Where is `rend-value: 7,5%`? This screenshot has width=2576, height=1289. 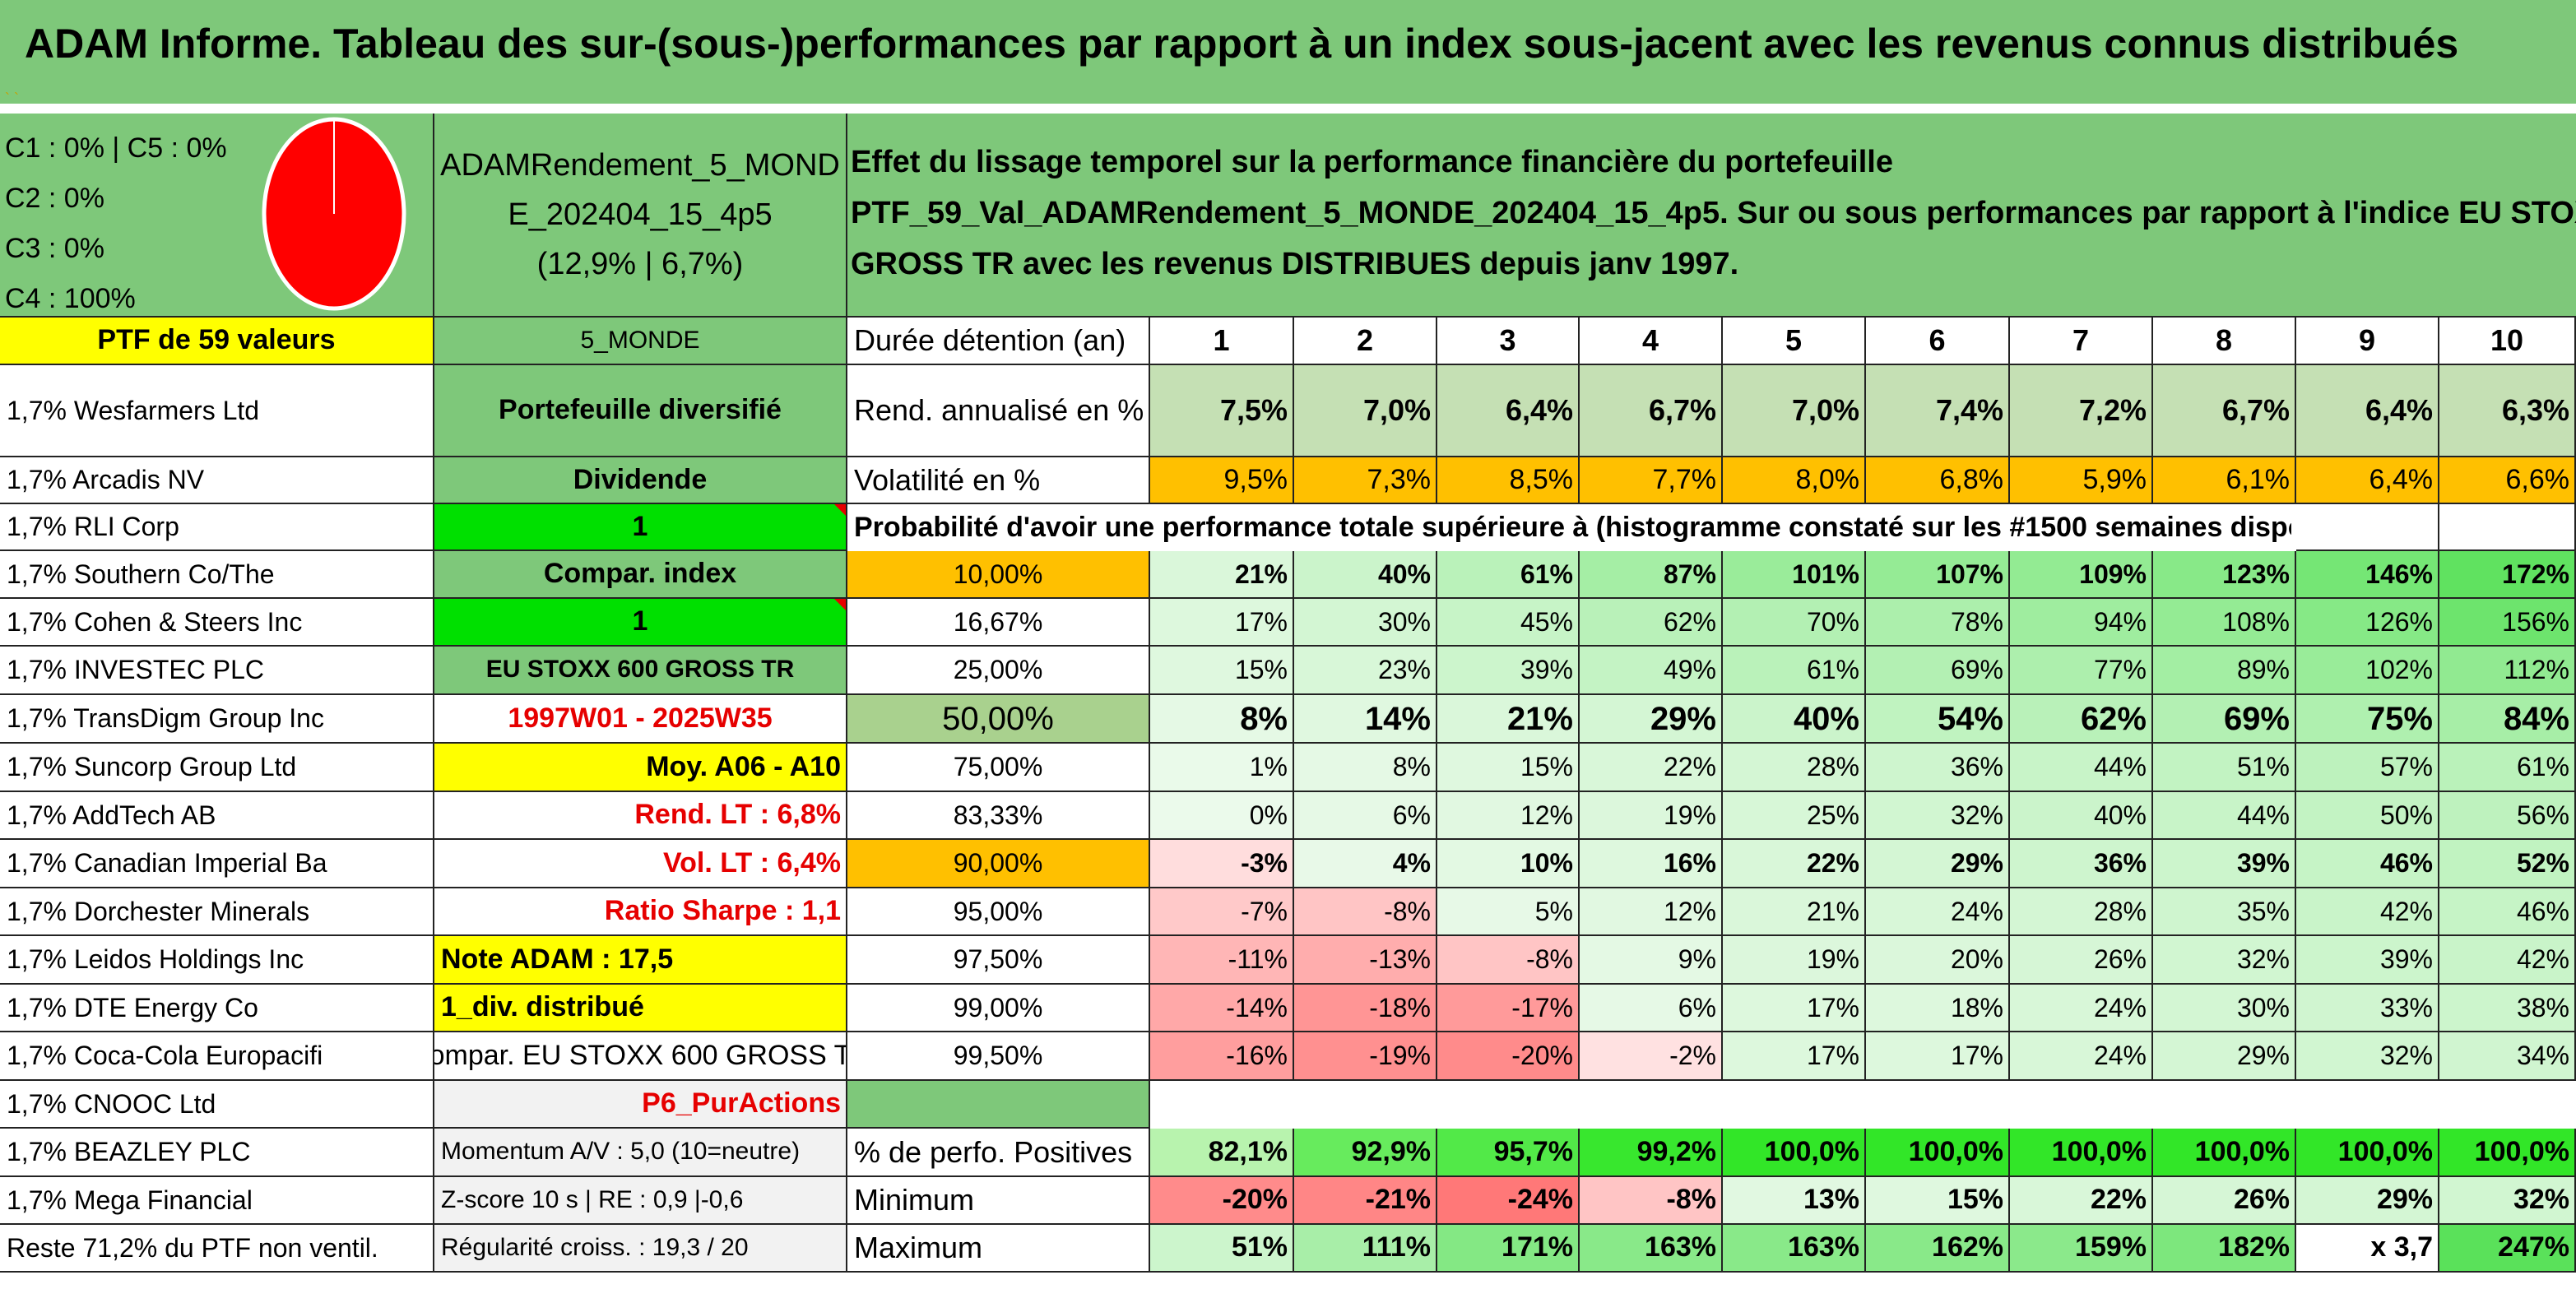 rend-value: 7,5% is located at coordinates (1222, 411).